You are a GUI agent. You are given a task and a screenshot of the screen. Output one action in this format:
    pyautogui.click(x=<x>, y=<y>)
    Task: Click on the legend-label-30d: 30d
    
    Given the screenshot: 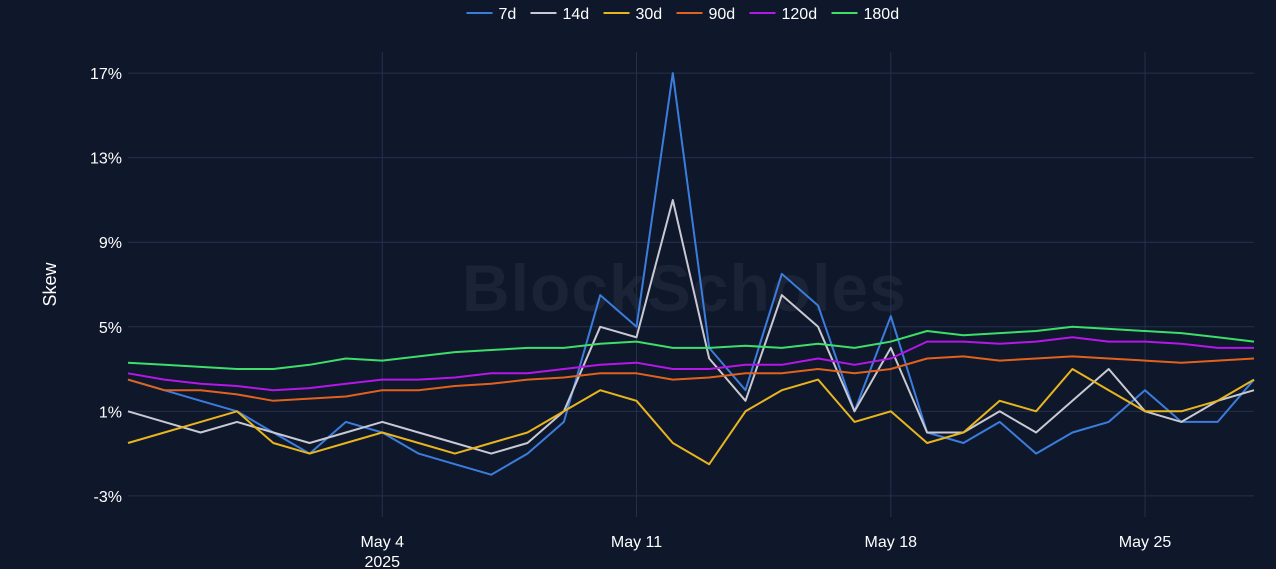 What is the action you would take?
    pyautogui.click(x=649, y=14)
    